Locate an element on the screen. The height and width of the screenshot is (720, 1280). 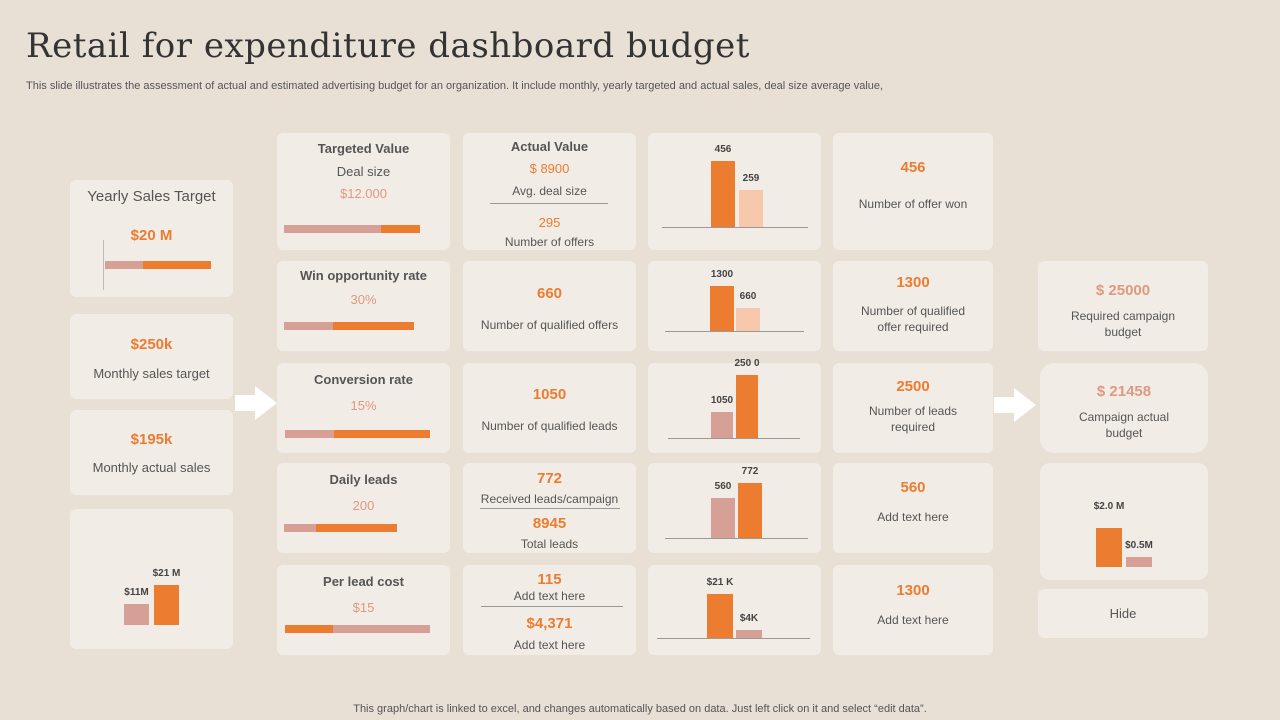
metric-value: 15% is located at coordinates (363, 405).